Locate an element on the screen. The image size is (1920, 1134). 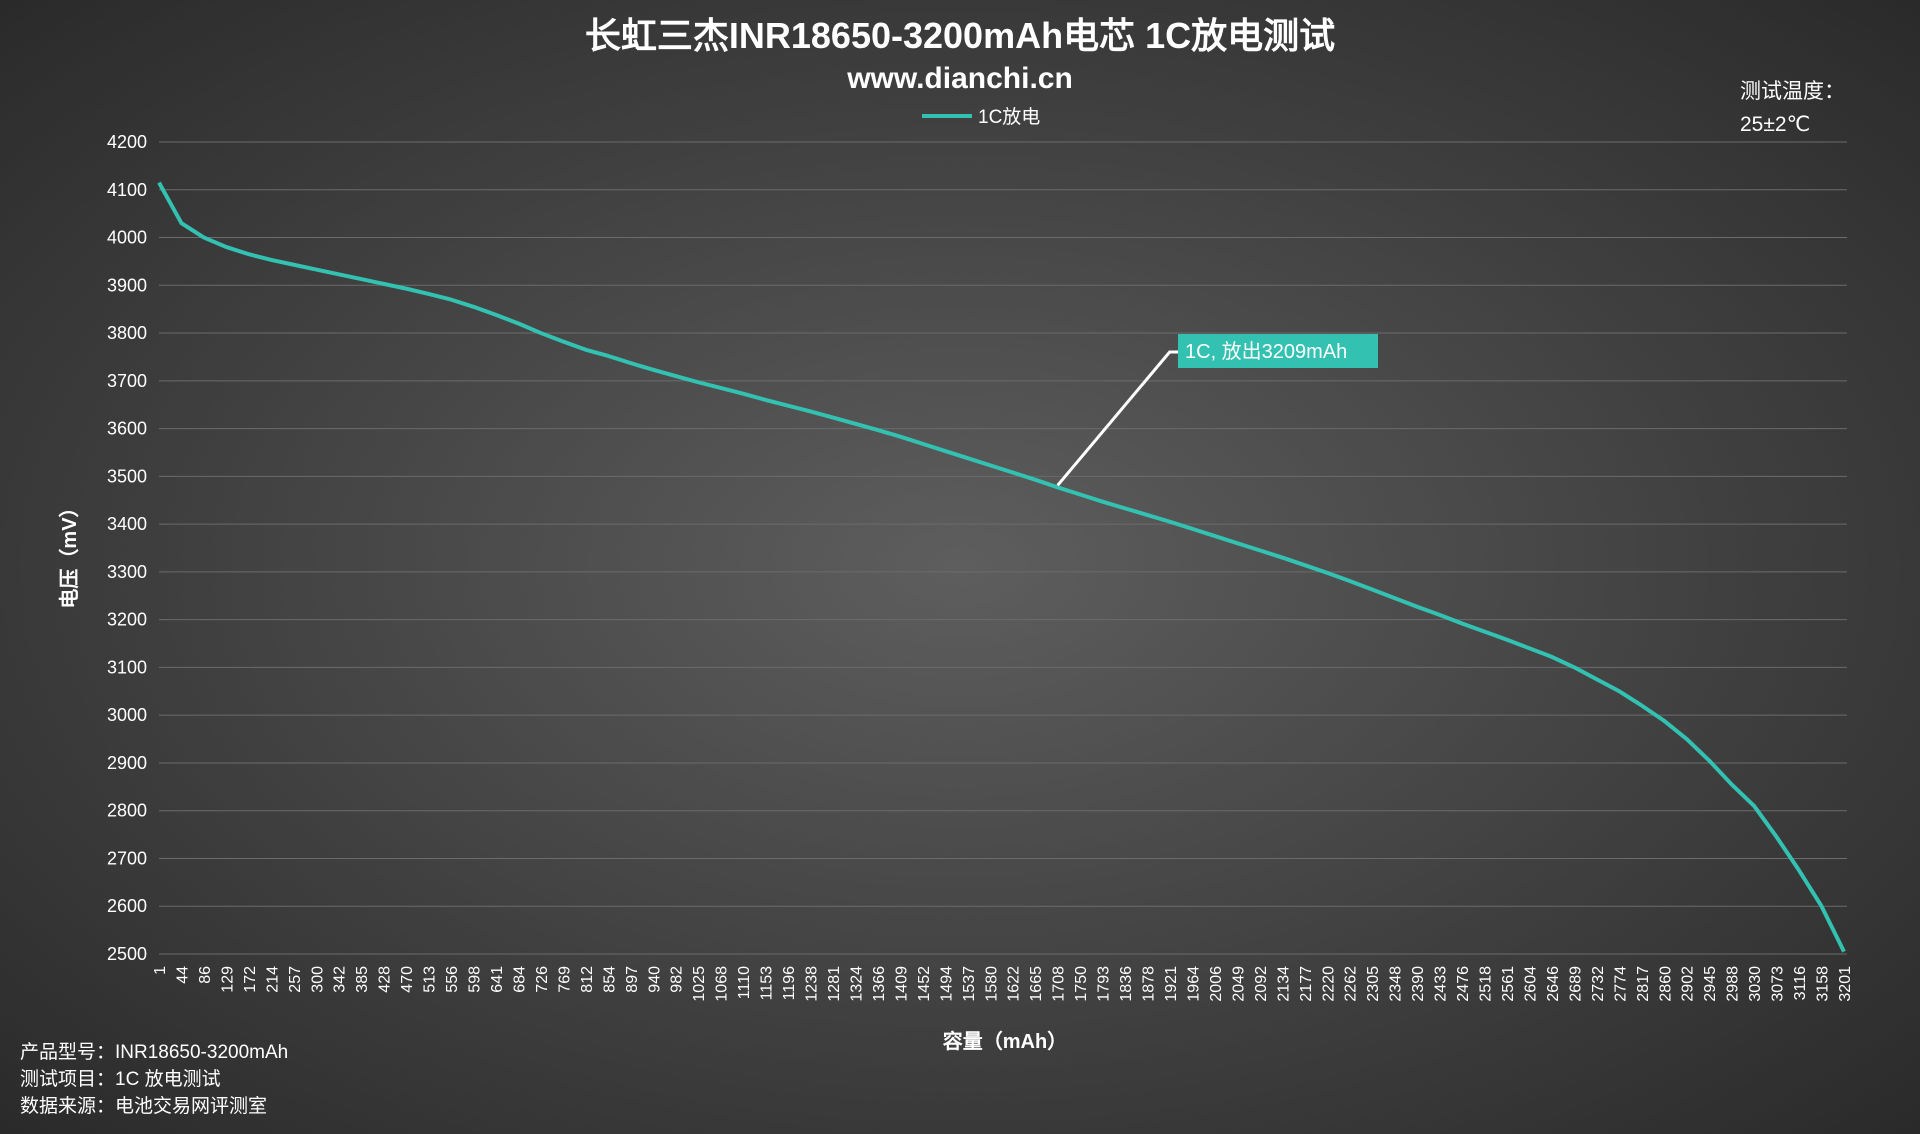
x-tick-label: 1750 is located at coordinates (1081, 984).